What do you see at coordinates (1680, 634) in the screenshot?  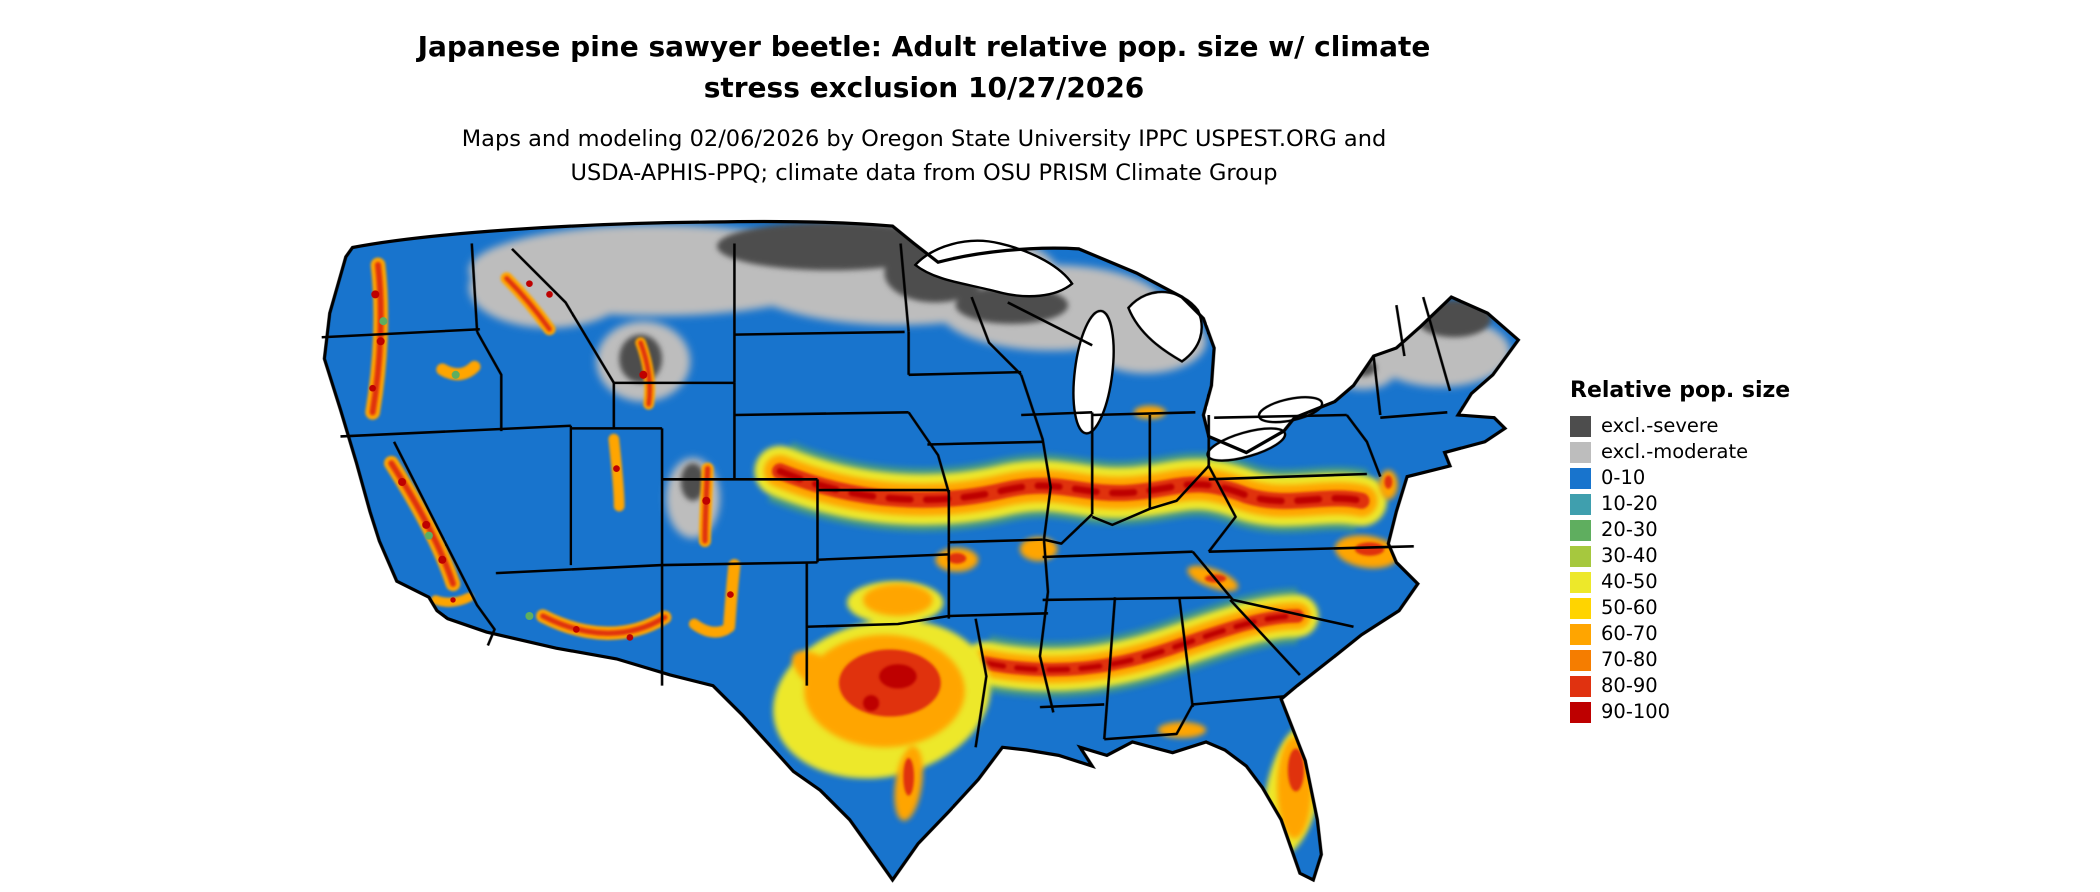 I see `legend-item: 60-70` at bounding box center [1680, 634].